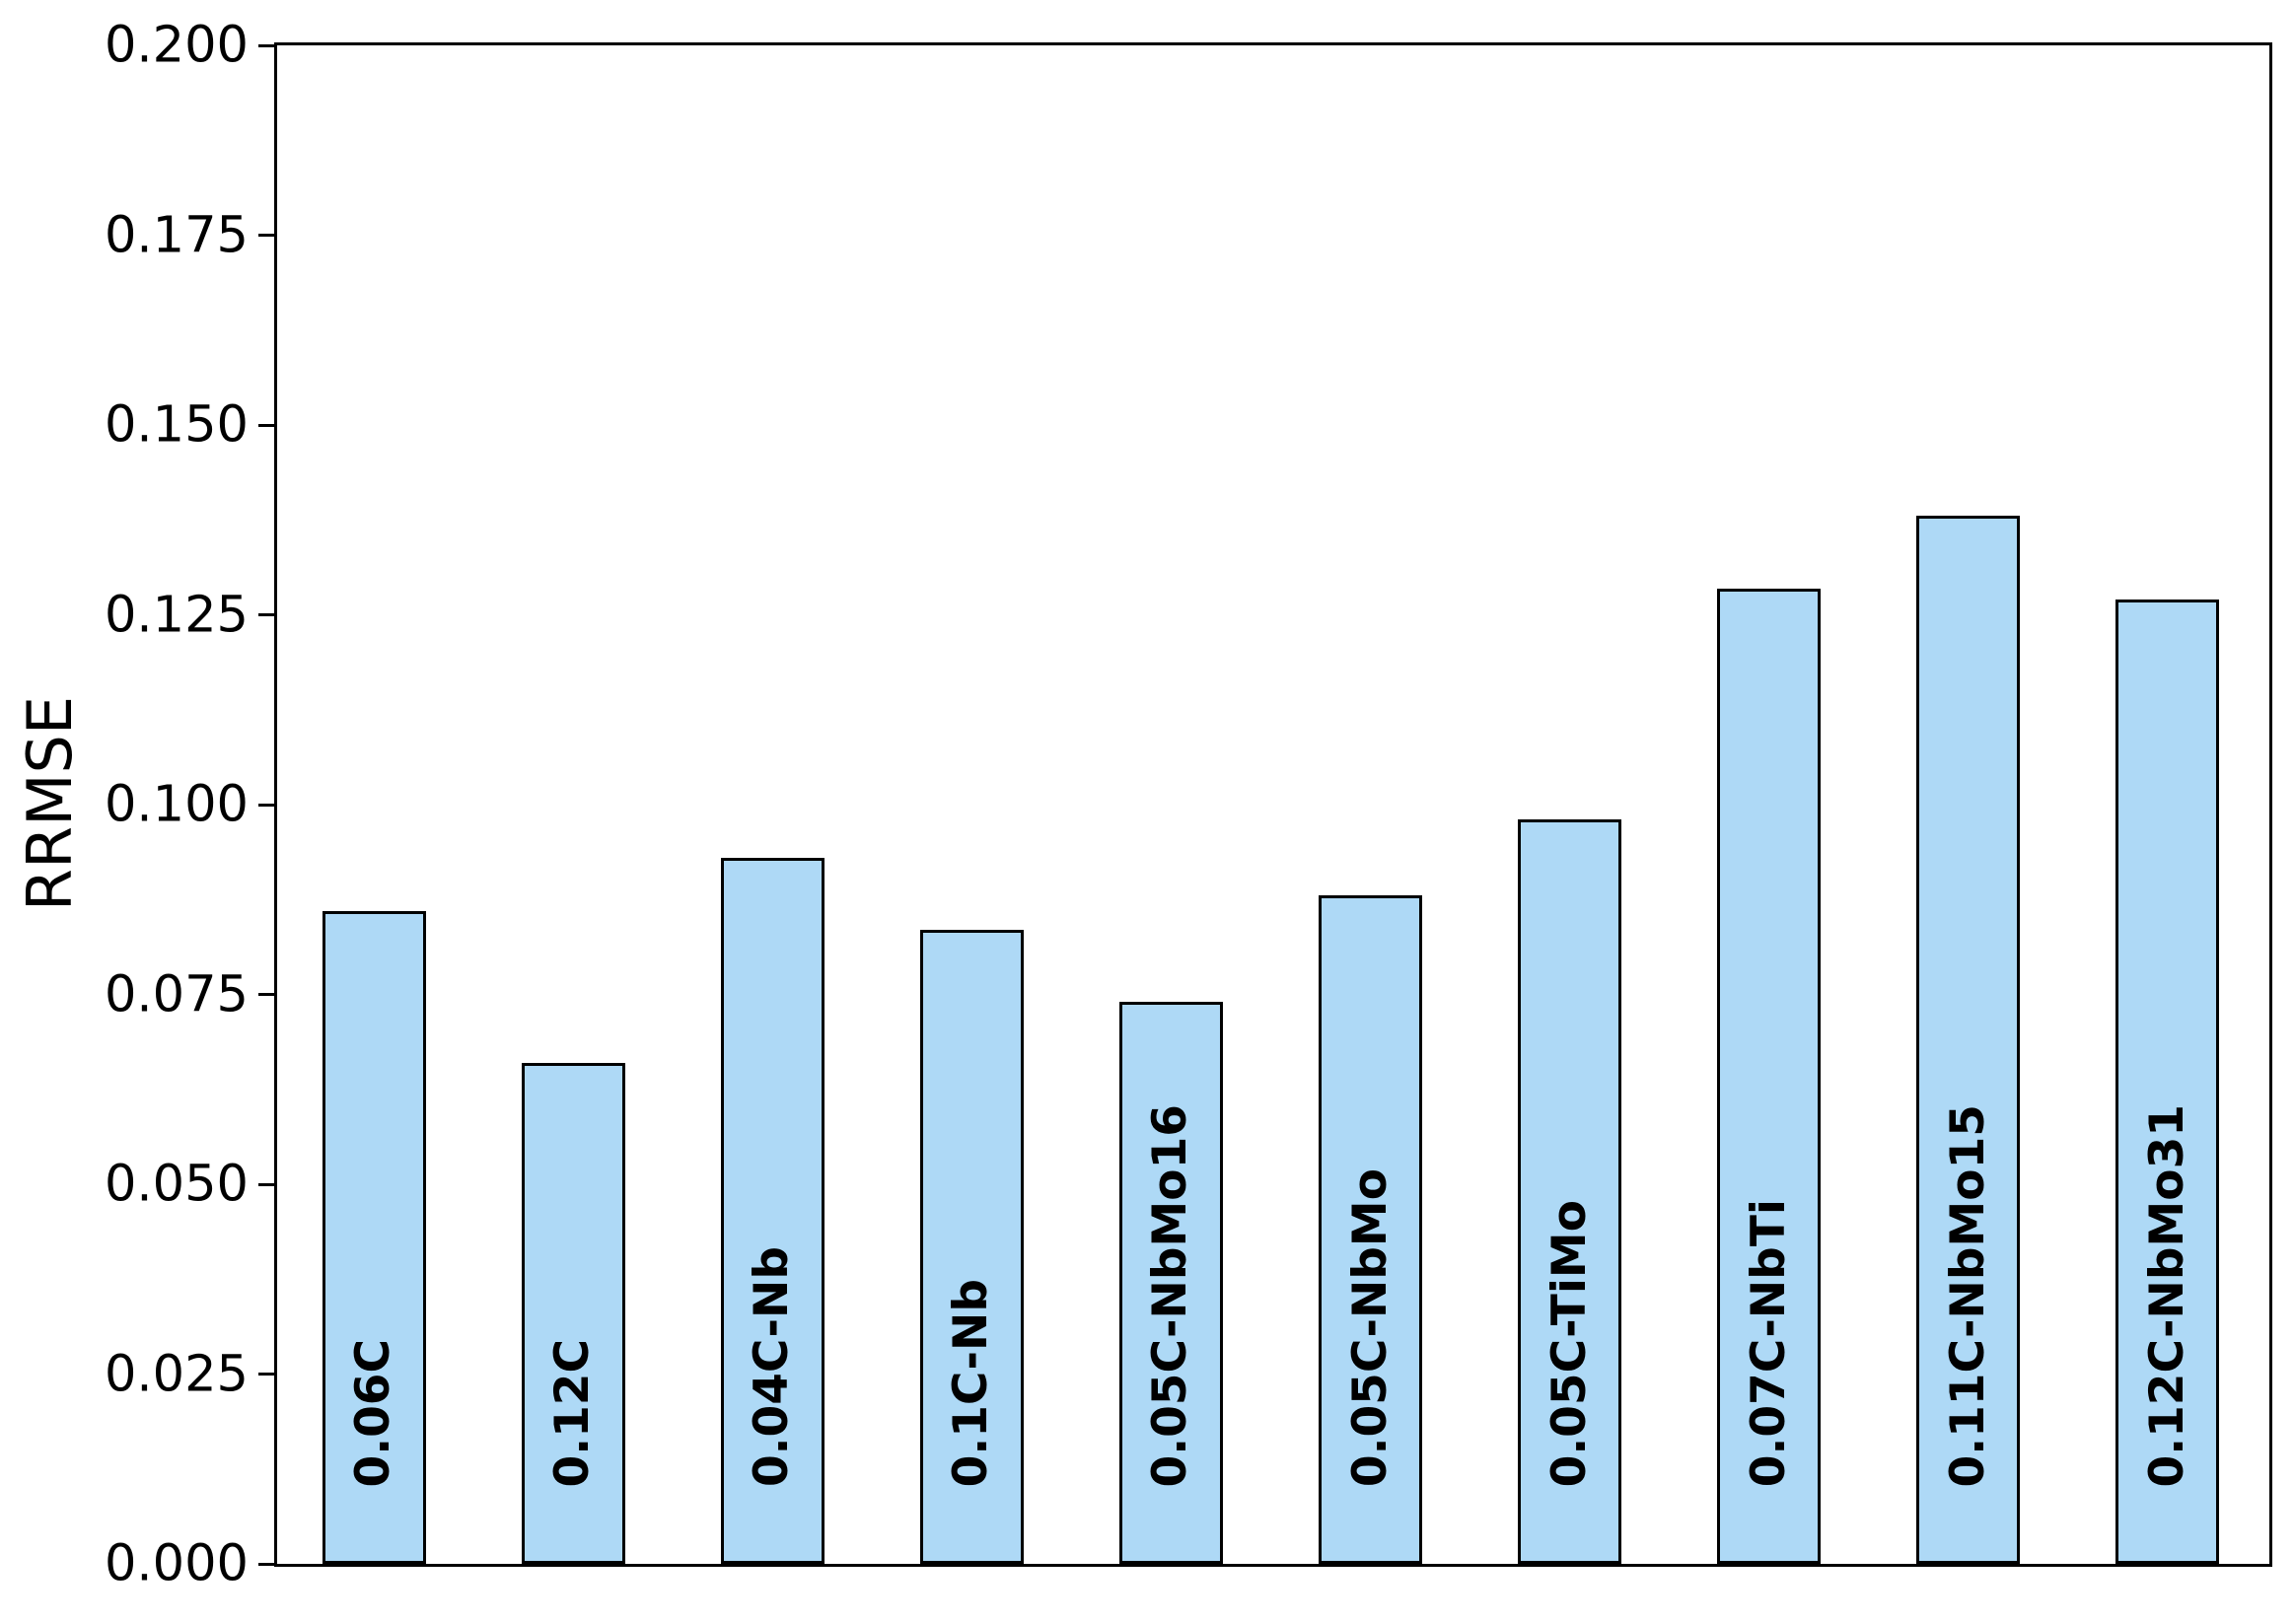  Describe the element at coordinates (1170, 1295) in the screenshot. I see `bar-label: 0.05C-NbMo16` at that location.